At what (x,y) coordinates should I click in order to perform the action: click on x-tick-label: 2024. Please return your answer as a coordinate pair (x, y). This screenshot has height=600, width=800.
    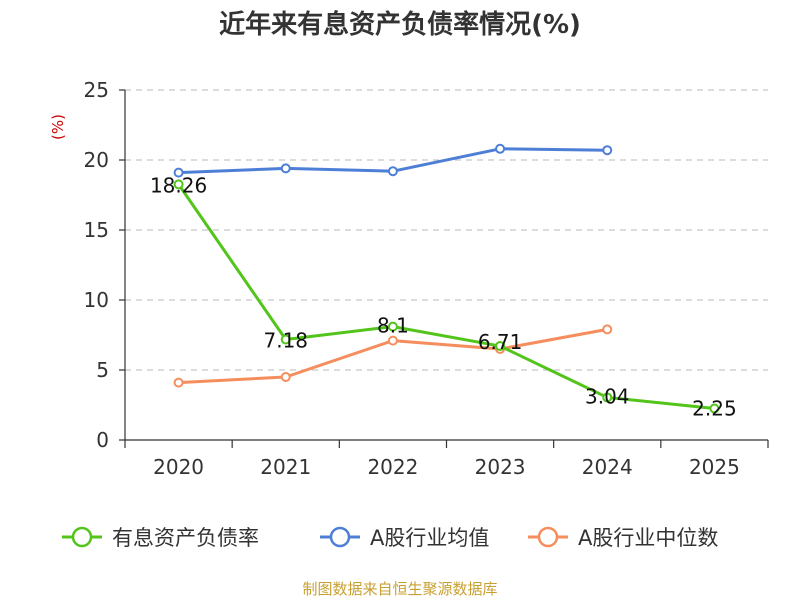
    Looking at the image, I should click on (607, 467).